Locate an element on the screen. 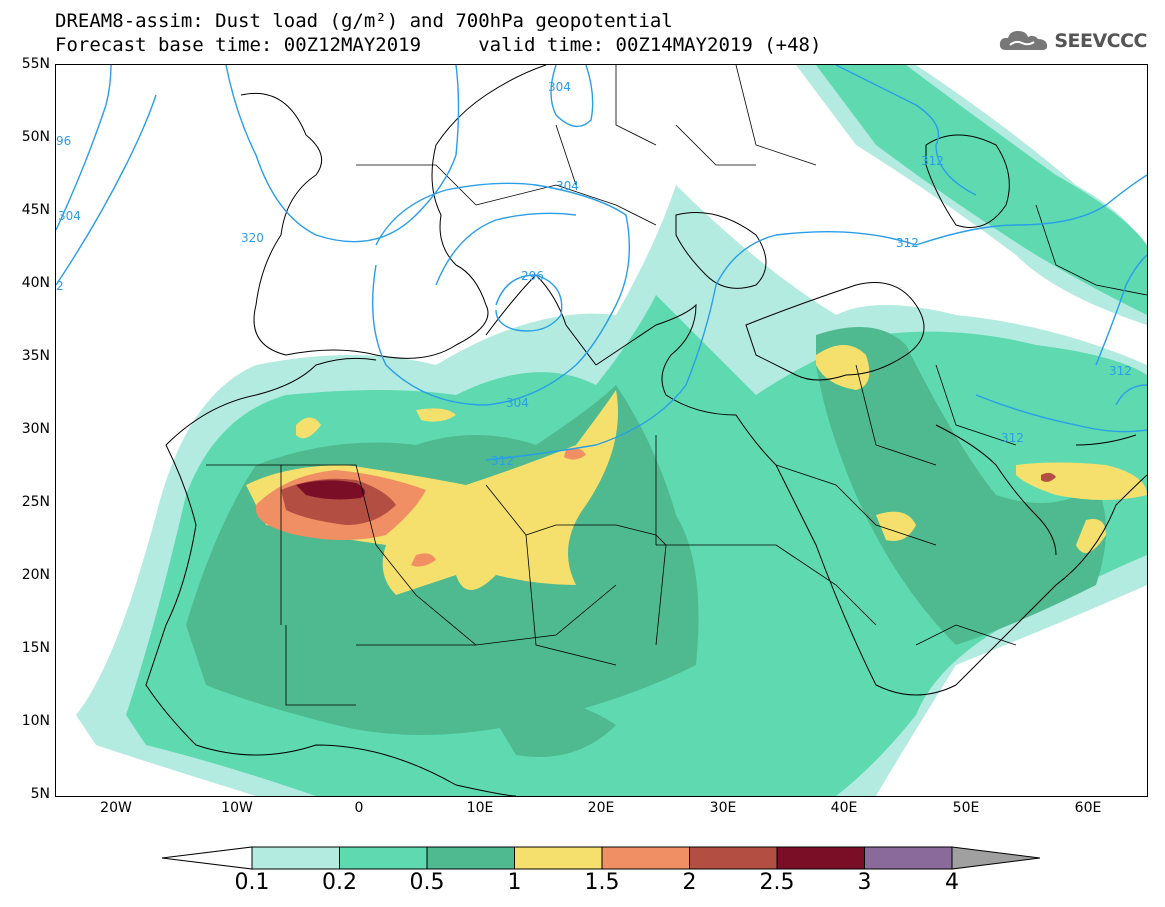 The width and height of the screenshot is (1165, 907). lat-label: 40N is located at coordinates (35, 283).